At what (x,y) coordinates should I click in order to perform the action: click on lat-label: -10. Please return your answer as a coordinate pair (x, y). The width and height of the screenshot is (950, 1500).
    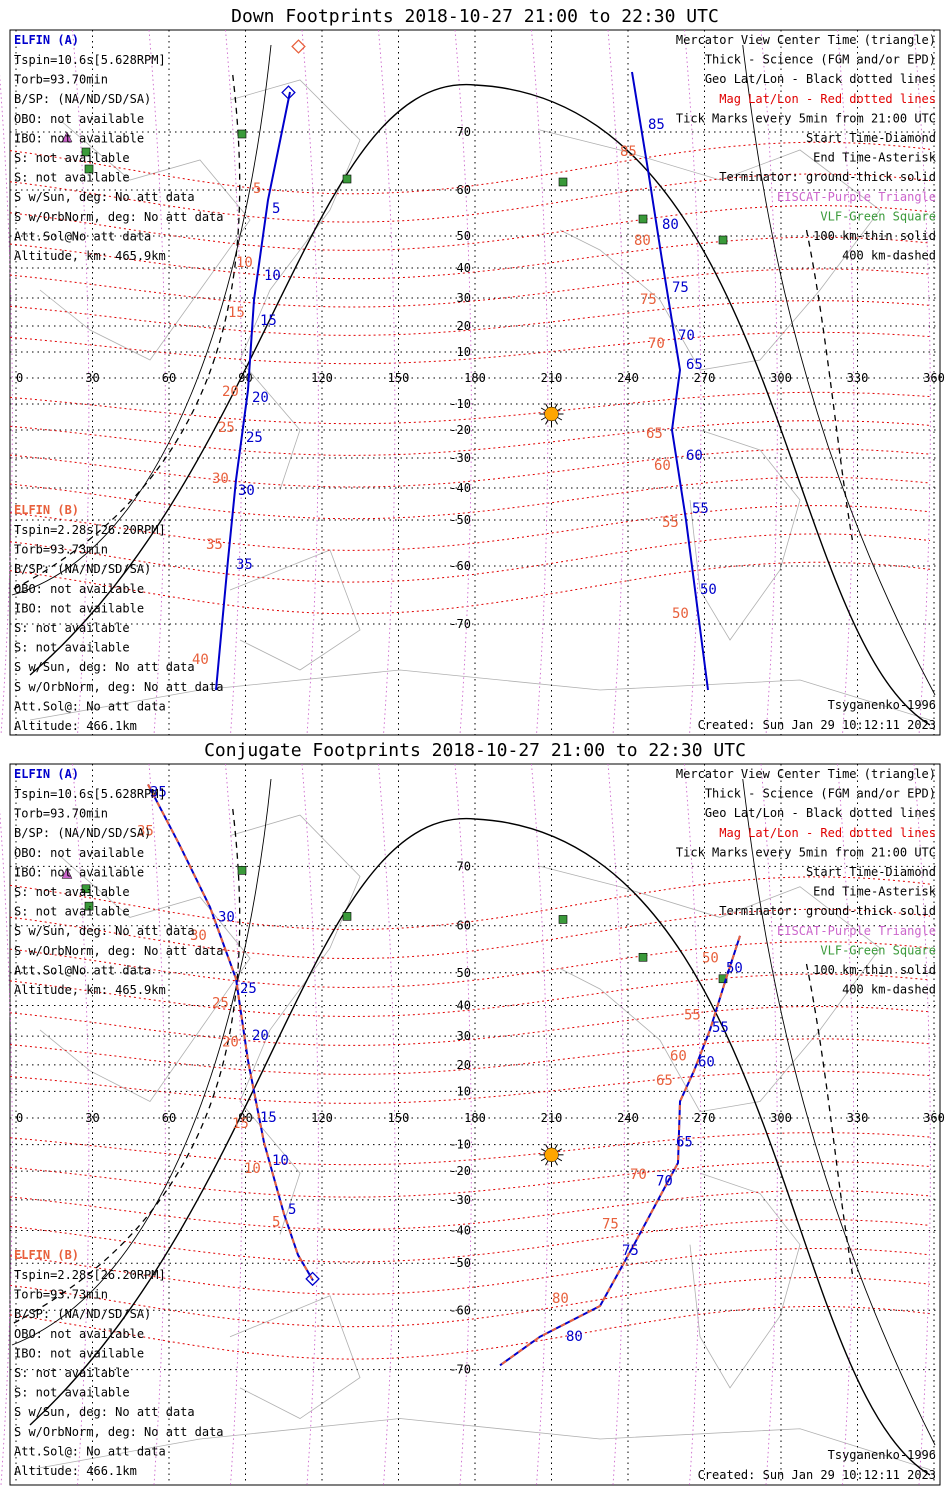
    Looking at the image, I should click on (460, 404).